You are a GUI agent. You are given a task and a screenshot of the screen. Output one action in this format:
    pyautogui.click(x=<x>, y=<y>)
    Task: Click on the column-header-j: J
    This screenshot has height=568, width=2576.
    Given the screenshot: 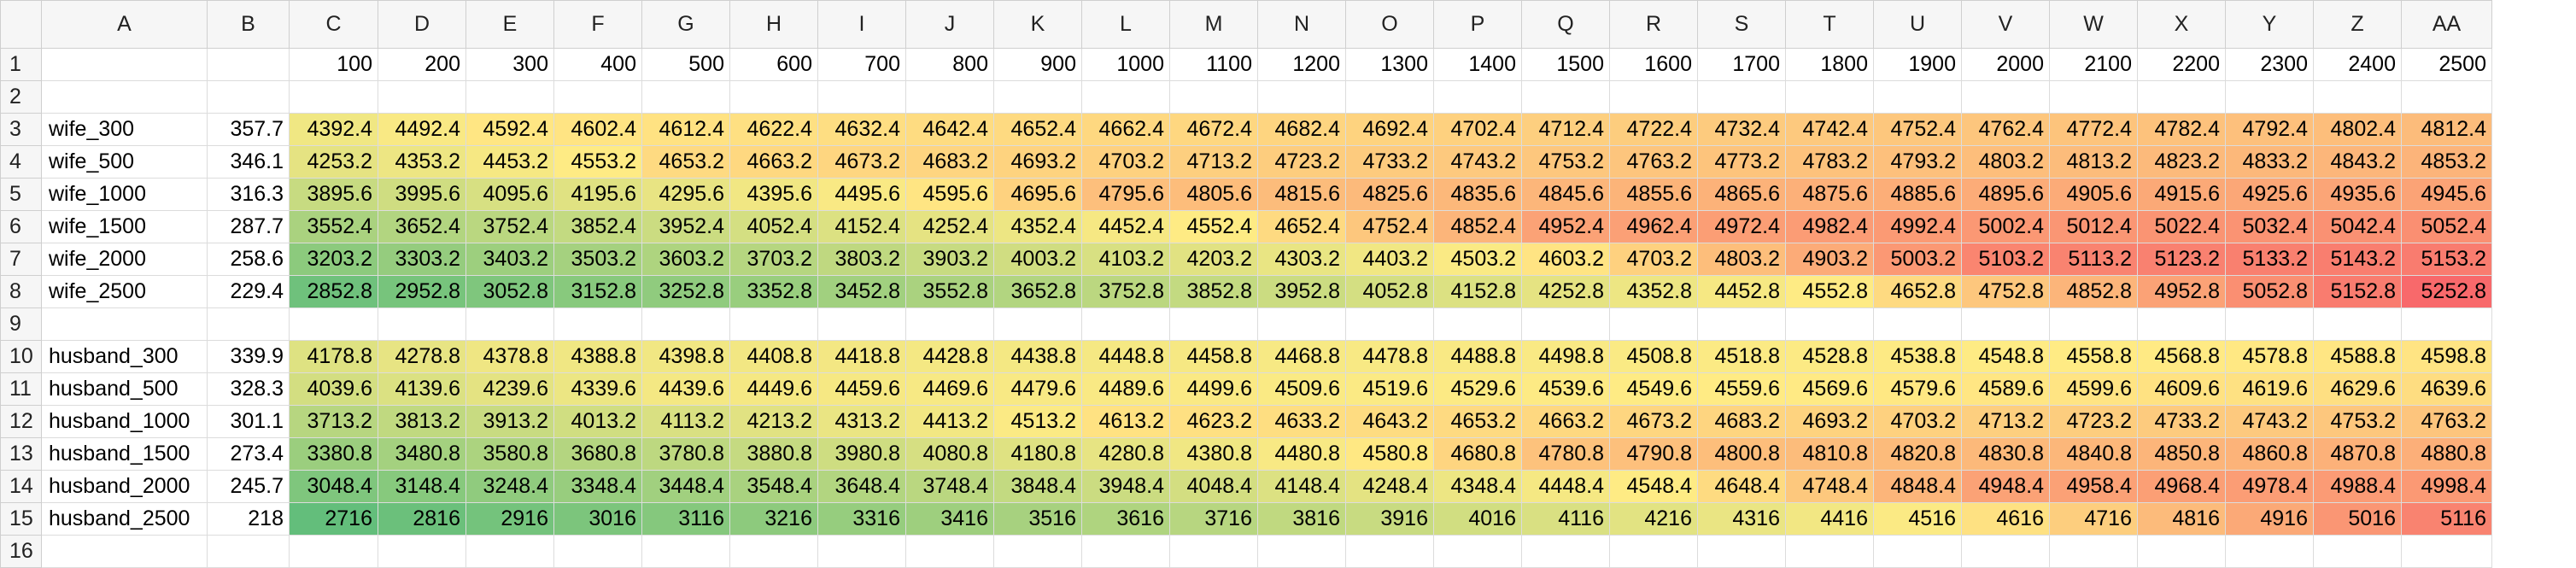 What is the action you would take?
    pyautogui.click(x=949, y=25)
    